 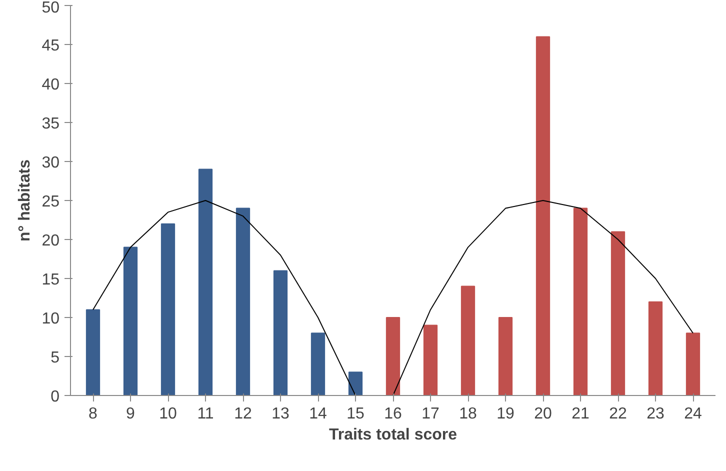 What do you see at coordinates (51, 124) in the screenshot?
I see `y-tick-label: 35` at bounding box center [51, 124].